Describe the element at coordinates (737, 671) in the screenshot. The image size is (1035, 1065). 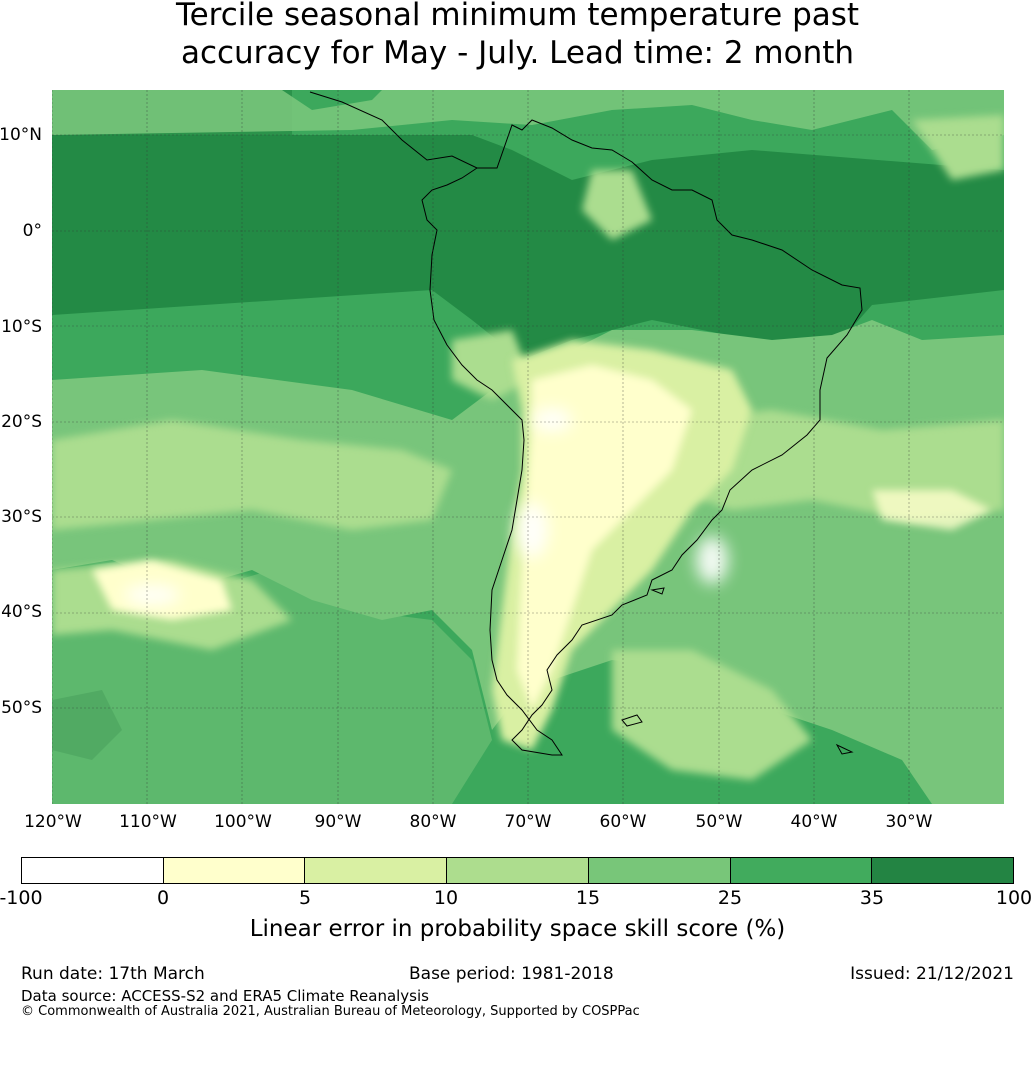
I see `islands` at that location.